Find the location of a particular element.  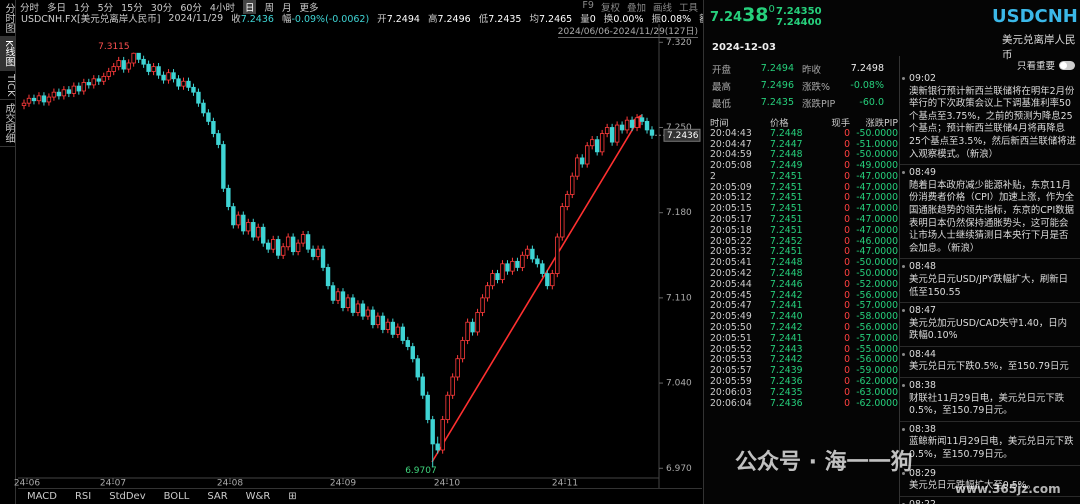

news-item: 08:38 财联社11月29日电，美元兑日元下跌0.5%，至150.79日元。 is located at coordinates (990, 400).